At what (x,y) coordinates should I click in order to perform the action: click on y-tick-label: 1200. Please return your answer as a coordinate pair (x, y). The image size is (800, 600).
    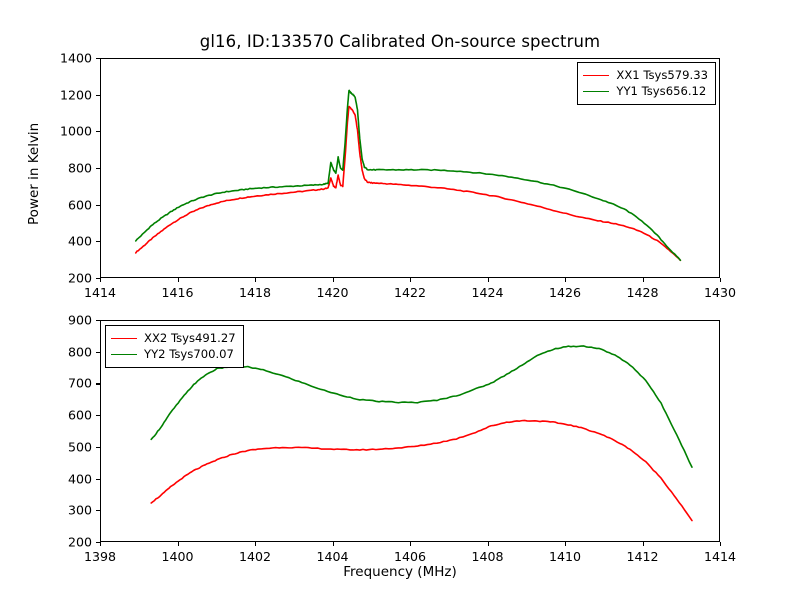
    Looking at the image, I should click on (75, 95).